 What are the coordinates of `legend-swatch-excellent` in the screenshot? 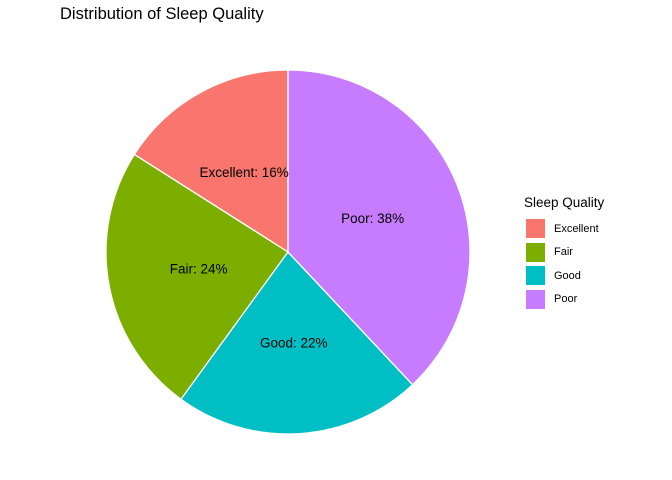 It's located at (535, 229).